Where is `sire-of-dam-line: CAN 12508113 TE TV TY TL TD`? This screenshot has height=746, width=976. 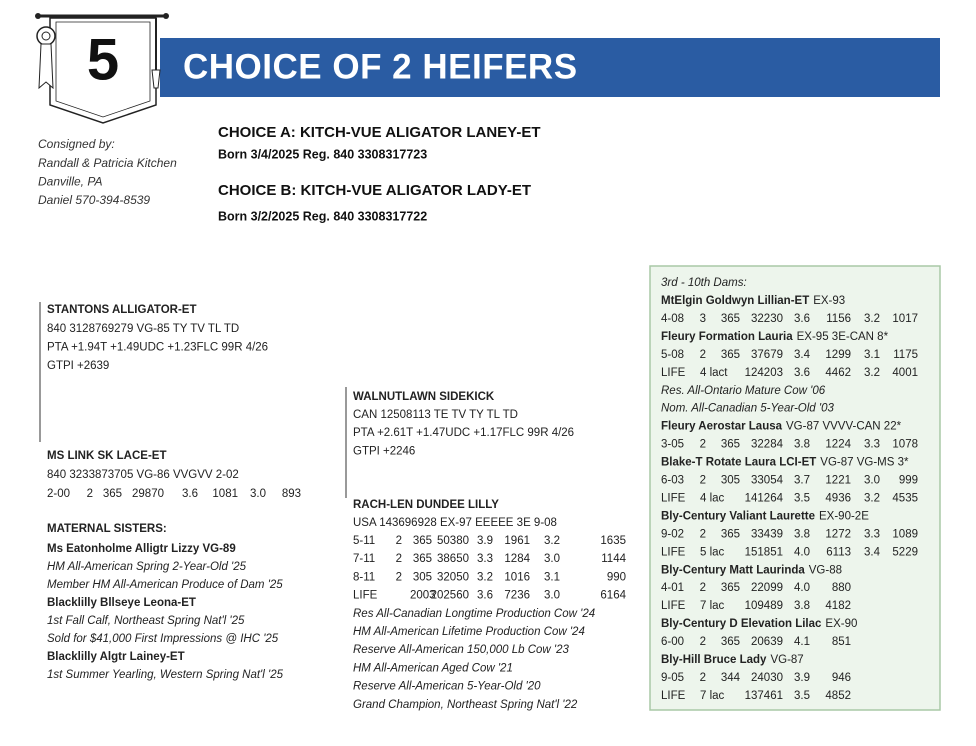 sire-of-dam-line: CAN 12508113 TE TV TY TL TD is located at coordinates (435, 415).